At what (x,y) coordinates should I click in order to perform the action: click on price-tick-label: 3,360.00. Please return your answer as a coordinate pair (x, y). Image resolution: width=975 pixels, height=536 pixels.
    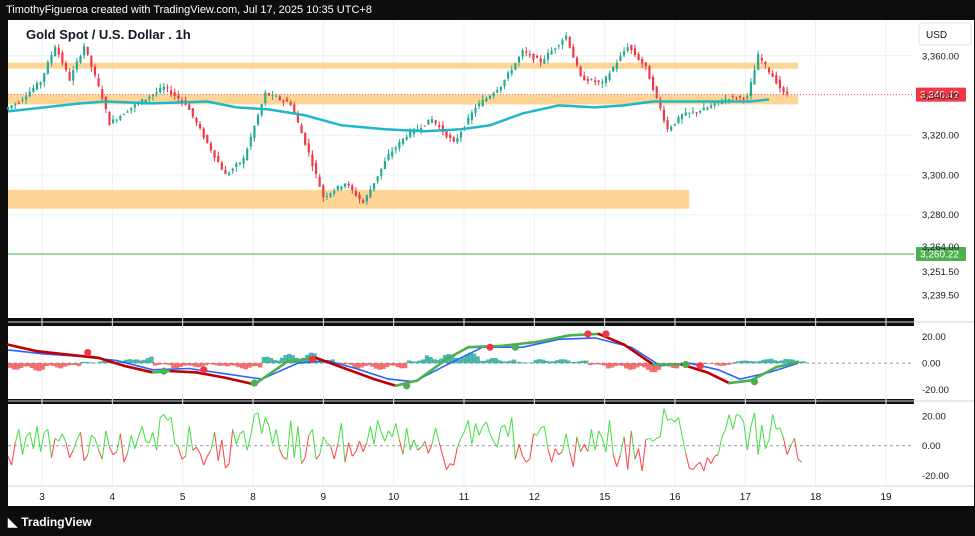
    Looking at the image, I should click on (940, 56).